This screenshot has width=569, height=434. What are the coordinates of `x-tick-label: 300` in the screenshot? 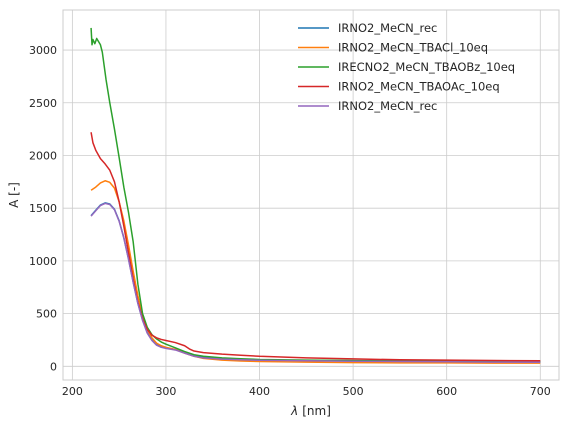 It's located at (165, 391).